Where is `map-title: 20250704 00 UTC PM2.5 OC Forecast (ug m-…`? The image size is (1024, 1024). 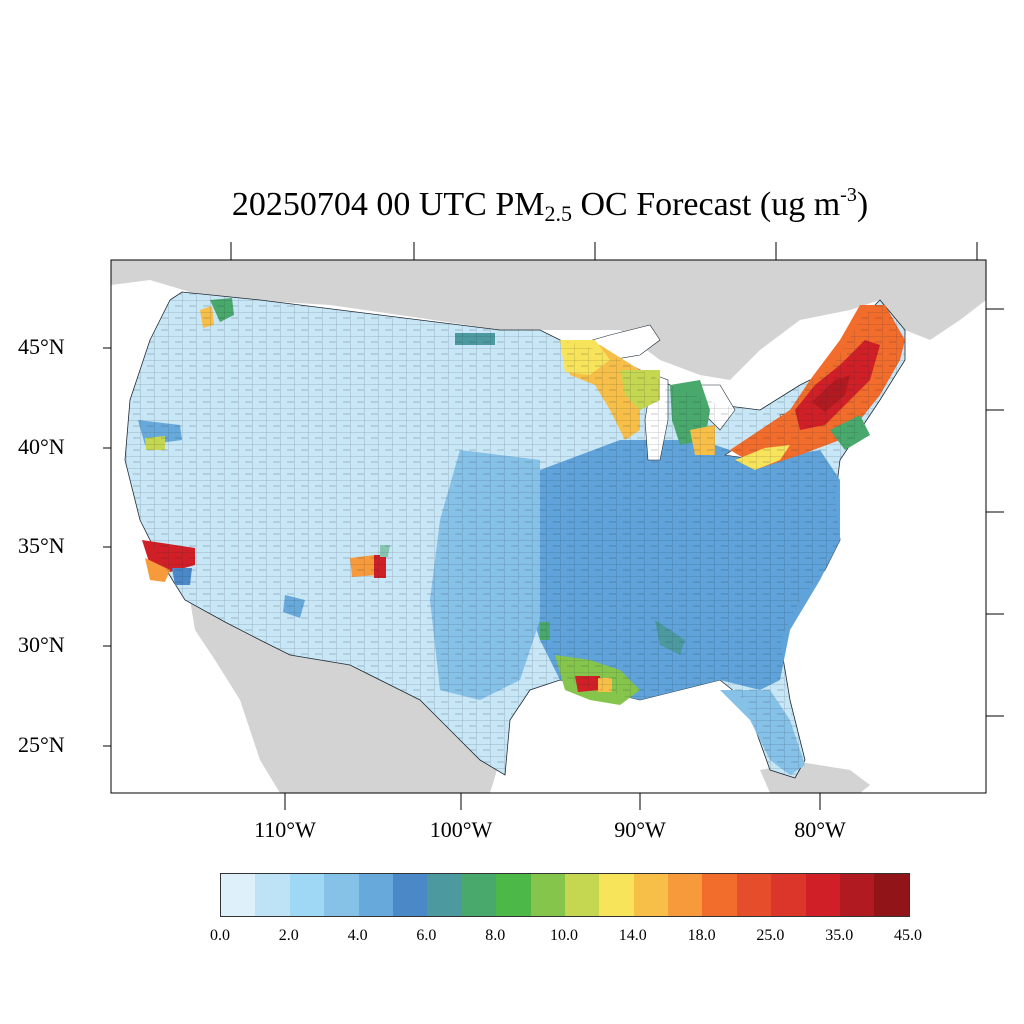 map-title: 20250704 00 UTC PM2.5 OC Forecast (ug m-… is located at coordinates (550, 205).